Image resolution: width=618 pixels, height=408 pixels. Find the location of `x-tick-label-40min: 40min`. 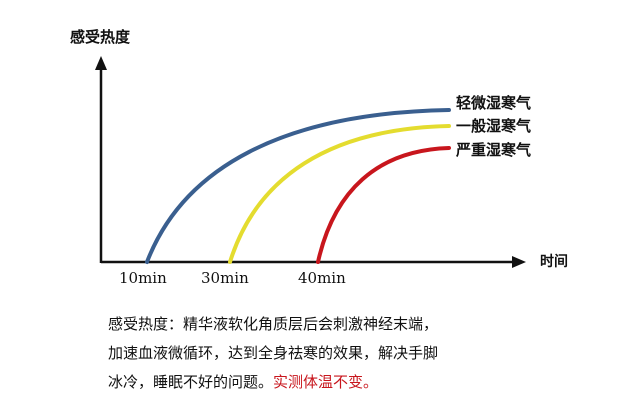

x-tick-label-40min: 40min is located at coordinates (322, 278).